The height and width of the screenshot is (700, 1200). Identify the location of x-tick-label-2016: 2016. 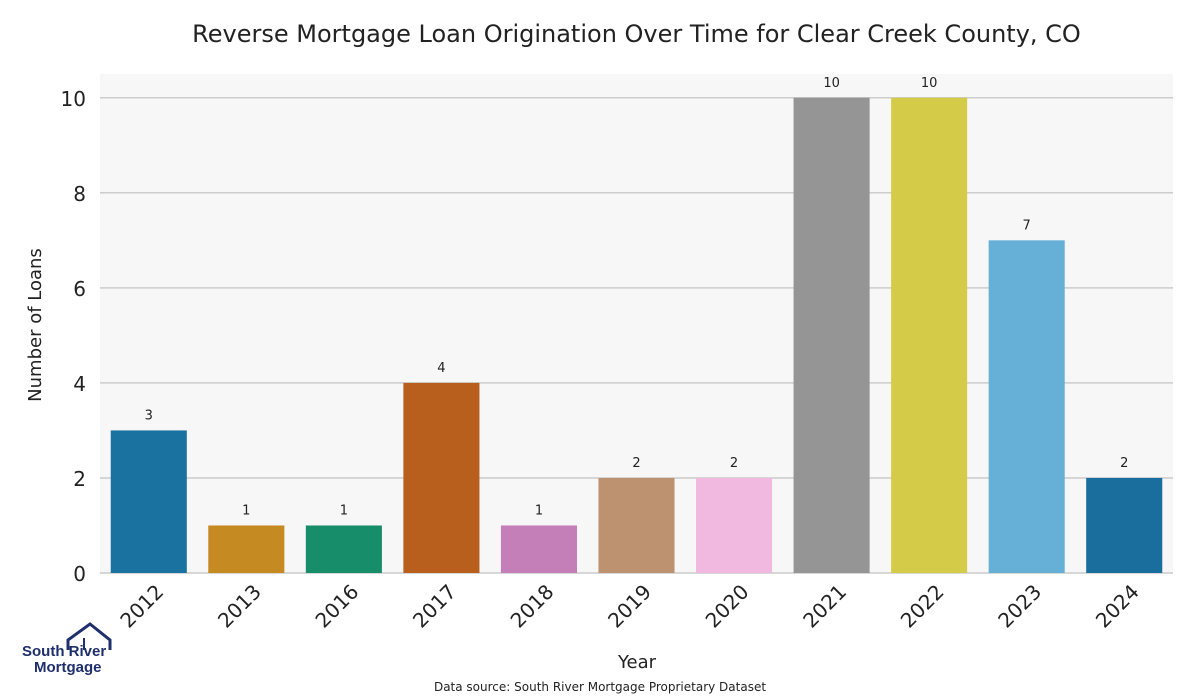
(336, 606).